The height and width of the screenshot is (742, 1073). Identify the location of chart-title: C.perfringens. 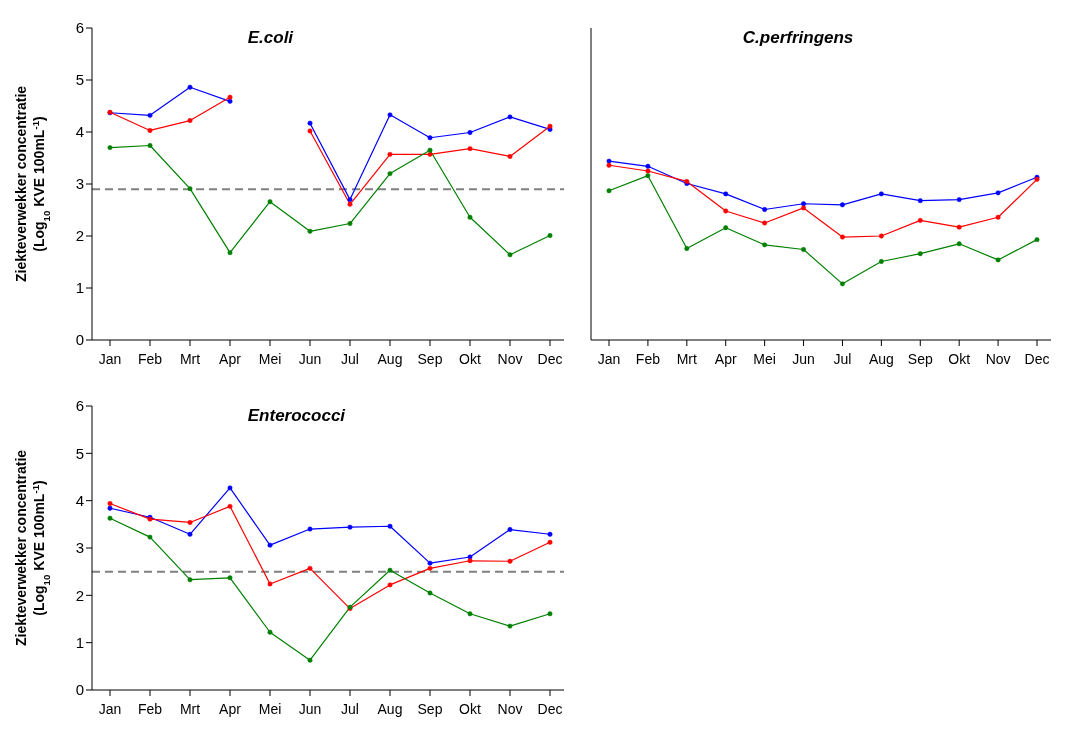
(798, 38).